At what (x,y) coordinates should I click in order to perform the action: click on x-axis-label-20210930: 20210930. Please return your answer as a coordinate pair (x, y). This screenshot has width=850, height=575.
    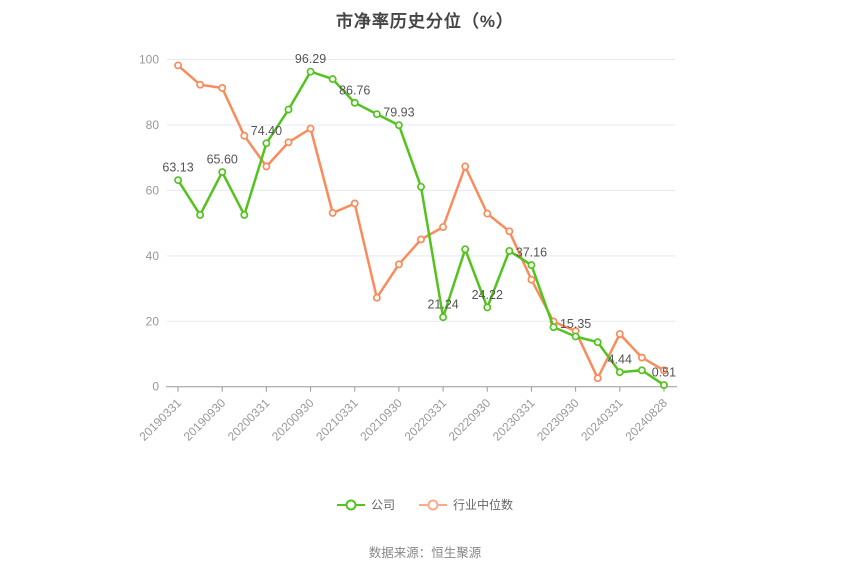
    Looking at the image, I should click on (381, 420).